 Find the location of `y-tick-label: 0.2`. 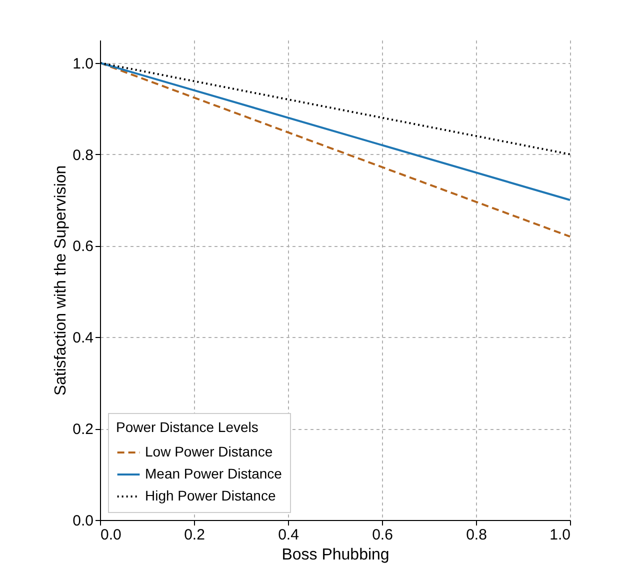

y-tick-label: 0.2 is located at coordinates (83, 429).